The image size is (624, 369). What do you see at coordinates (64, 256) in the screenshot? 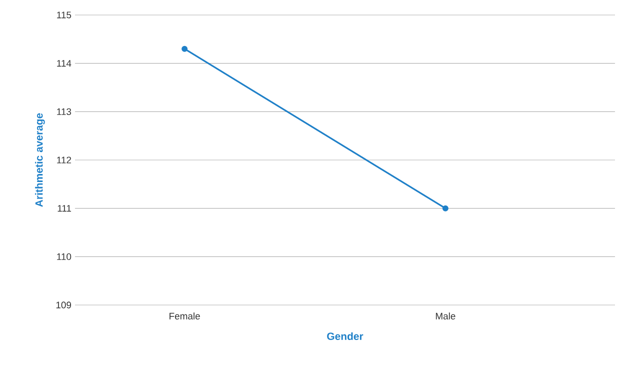
I see `y-tick-label: 110` at bounding box center [64, 256].